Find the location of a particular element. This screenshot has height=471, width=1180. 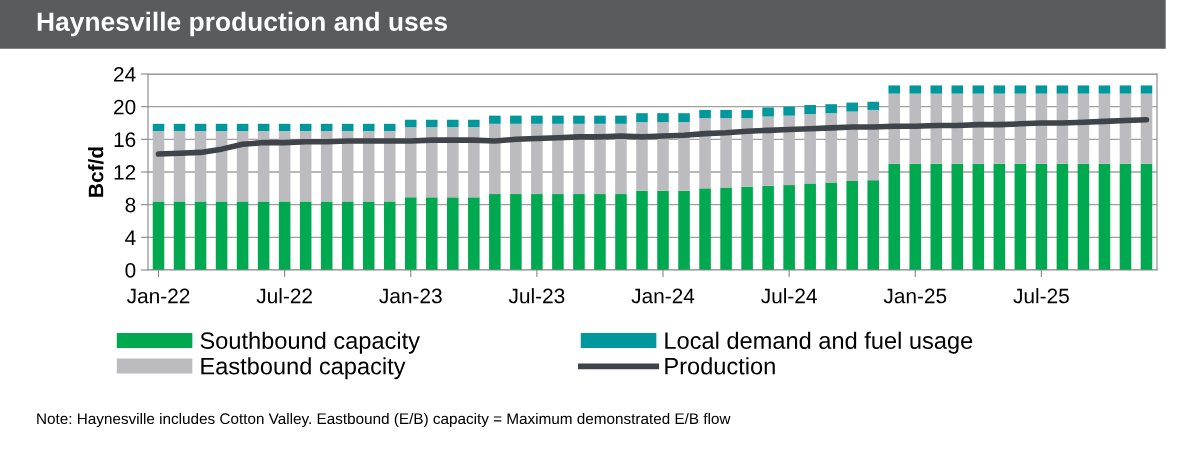

x-tick-label: Jan-24 is located at coordinates (663, 296).